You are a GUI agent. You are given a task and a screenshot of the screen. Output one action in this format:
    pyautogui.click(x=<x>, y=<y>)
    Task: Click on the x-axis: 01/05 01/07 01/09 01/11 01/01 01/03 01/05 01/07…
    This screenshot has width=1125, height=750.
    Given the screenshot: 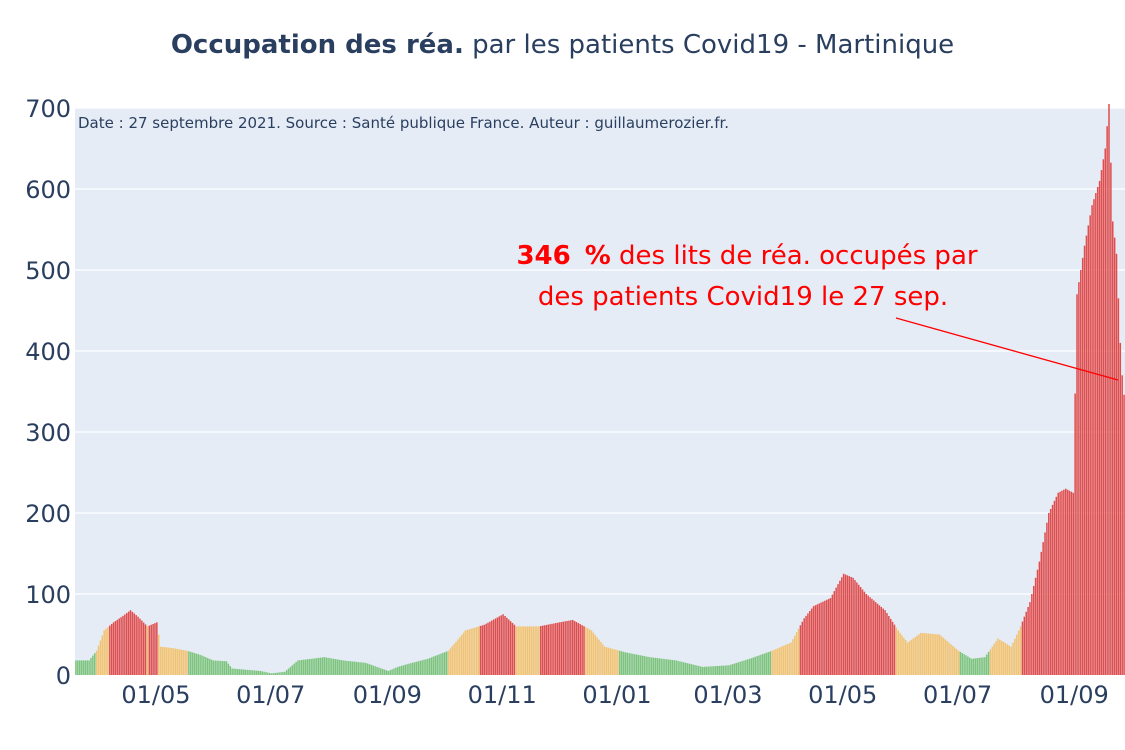 What is the action you would take?
    pyautogui.click(x=614, y=695)
    